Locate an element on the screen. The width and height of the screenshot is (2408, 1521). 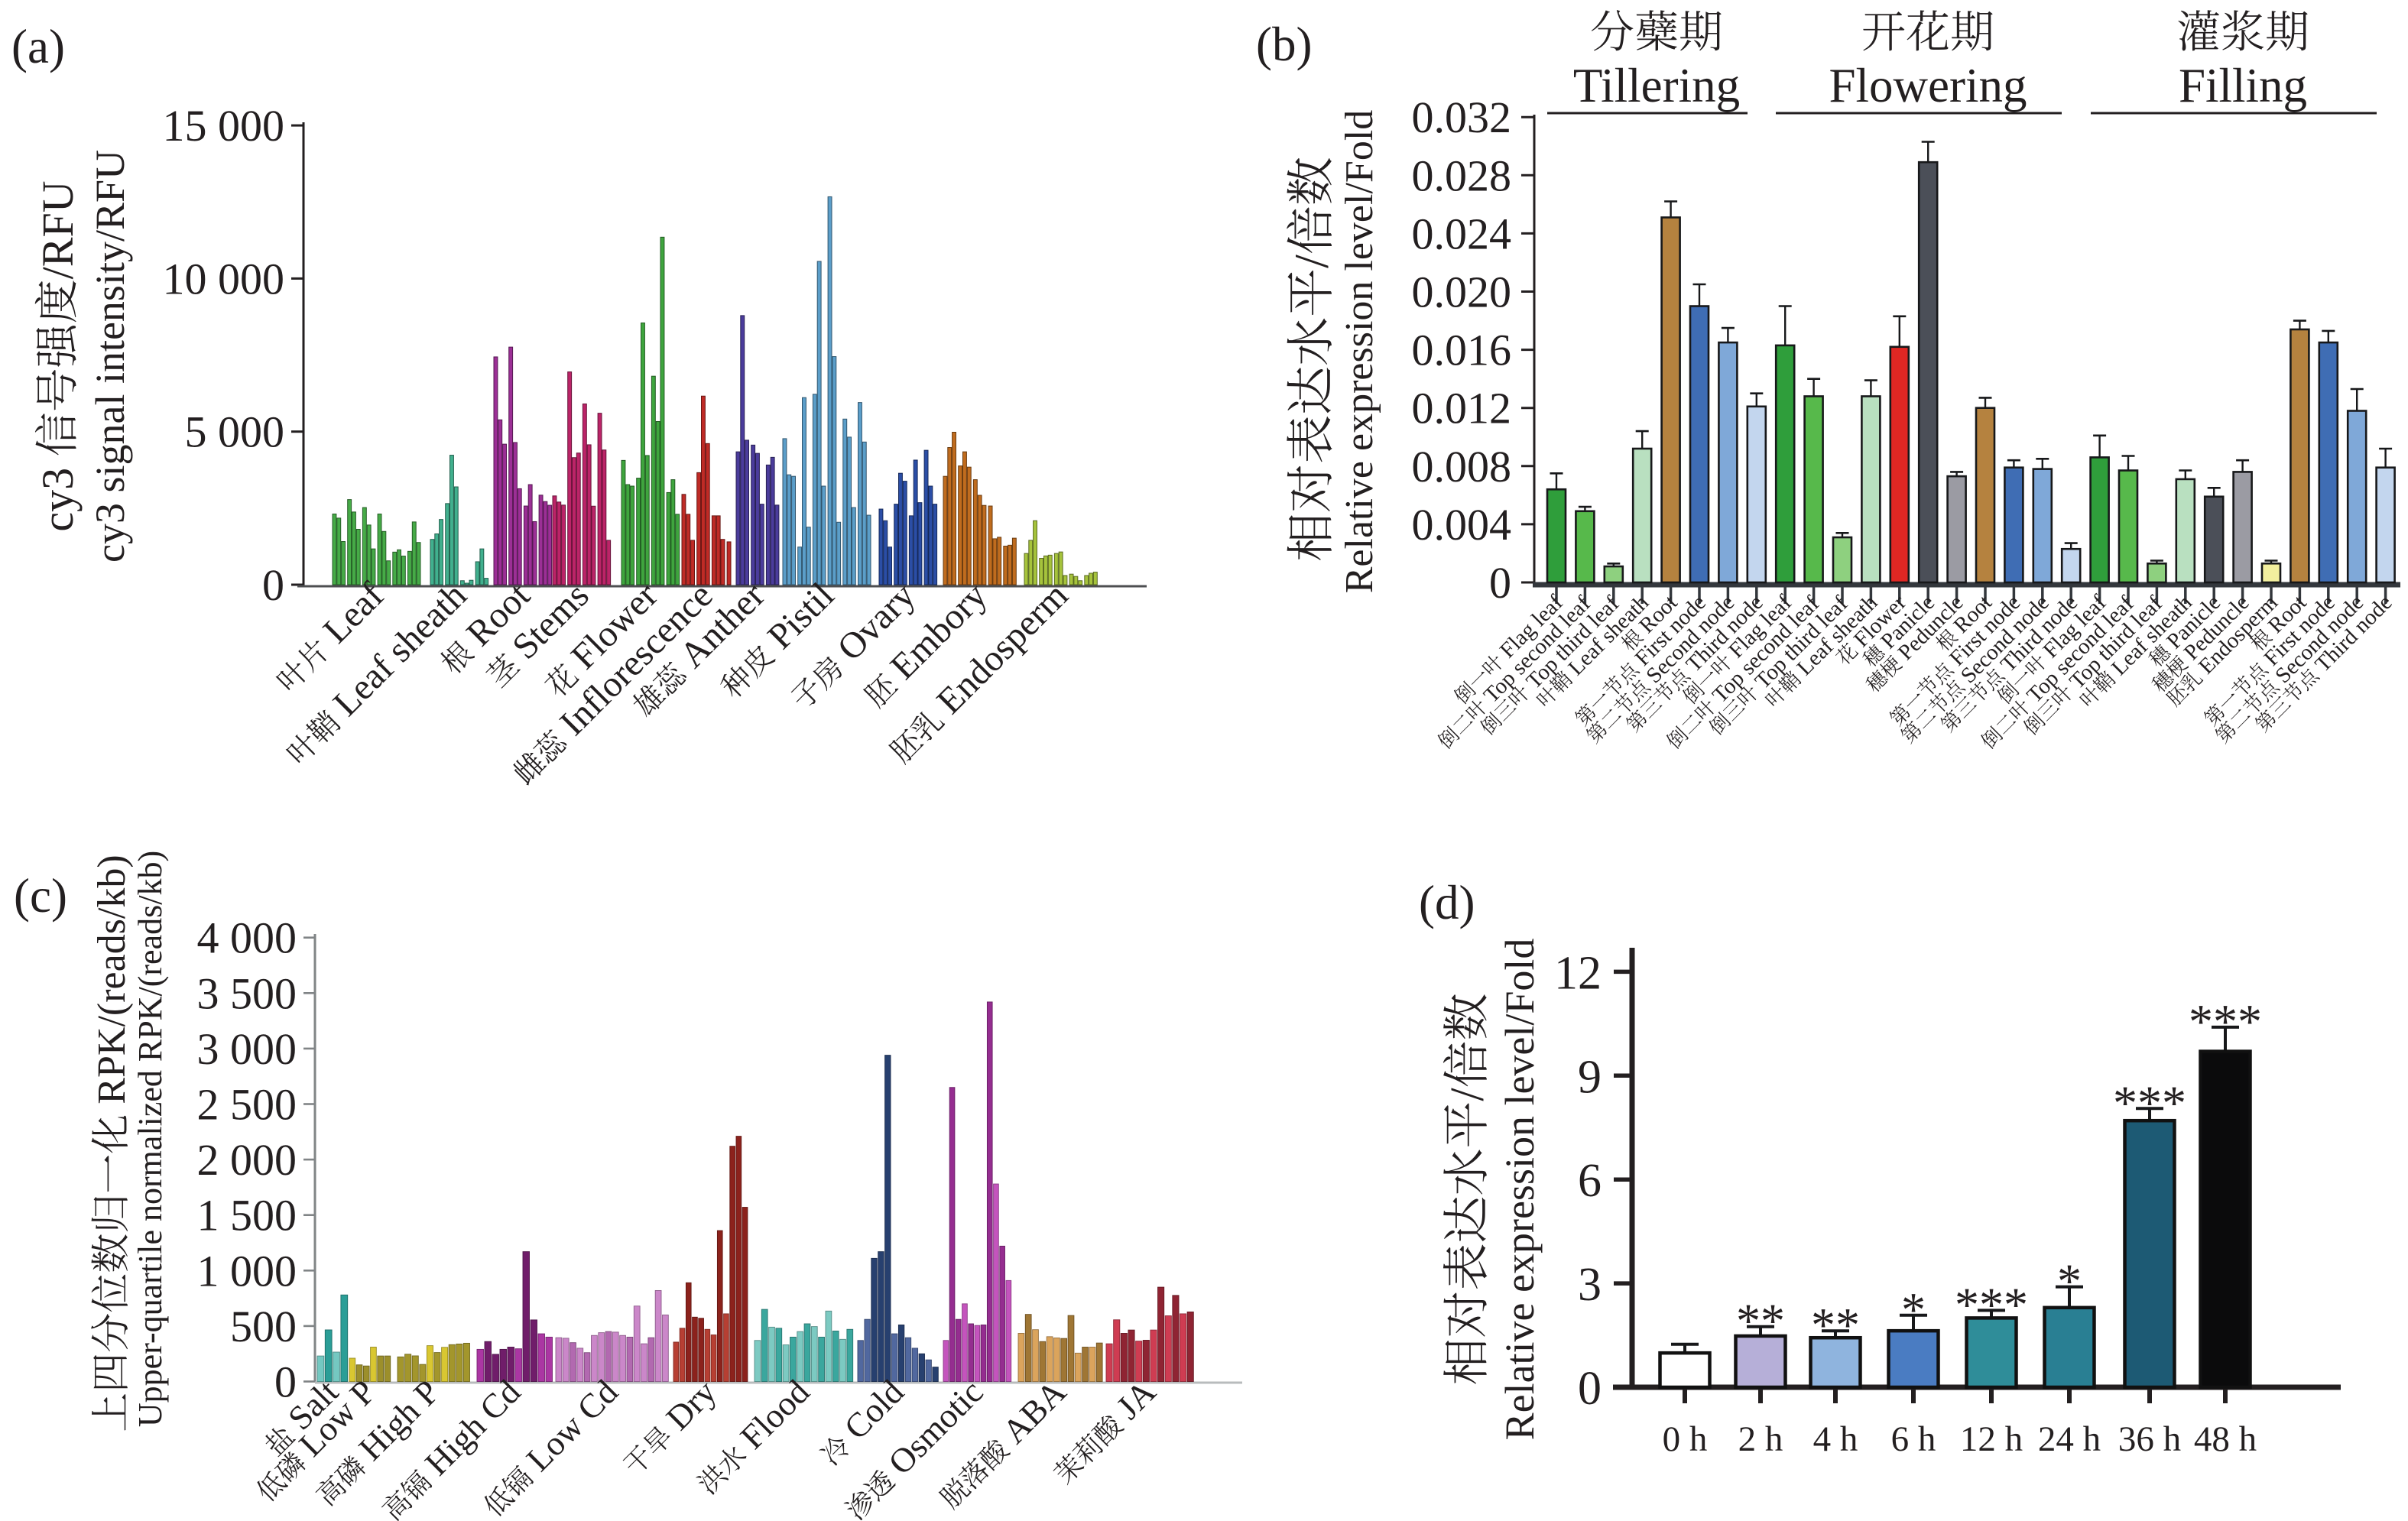
svg-text: 0.004 is located at coordinates (1462, 525).